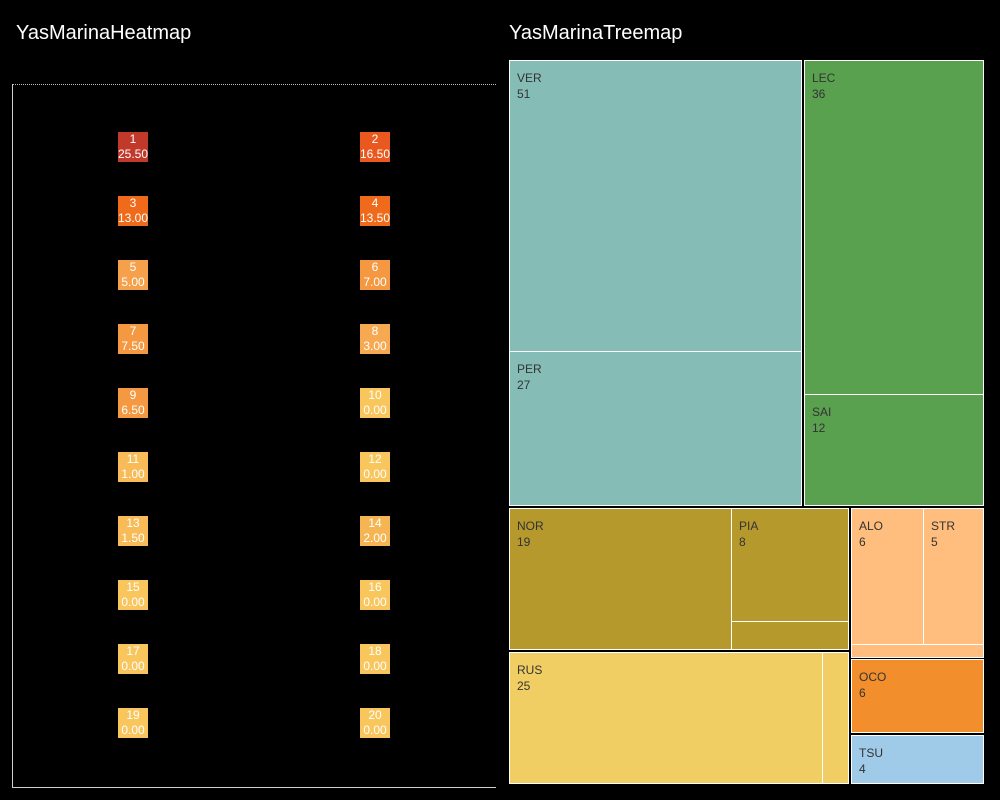 Image resolution: width=1000 pixels, height=800 pixels. I want to click on heatmap-cell-1: 1 25.50, so click(133, 147).